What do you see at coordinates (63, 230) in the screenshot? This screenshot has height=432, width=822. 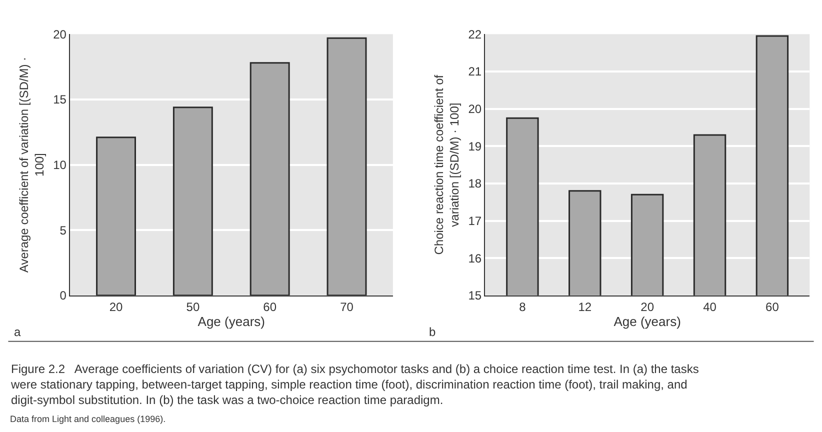 I see `y-tick-label: 5` at bounding box center [63, 230].